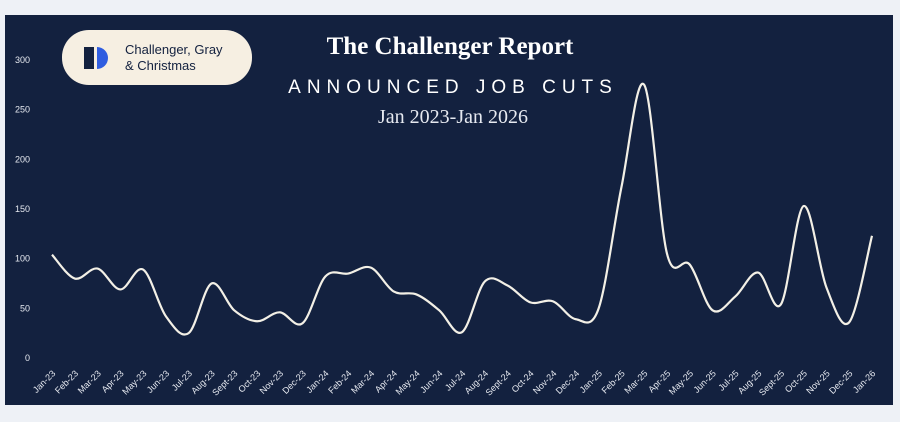  I want to click on y-tick-label: 100, so click(22, 259).